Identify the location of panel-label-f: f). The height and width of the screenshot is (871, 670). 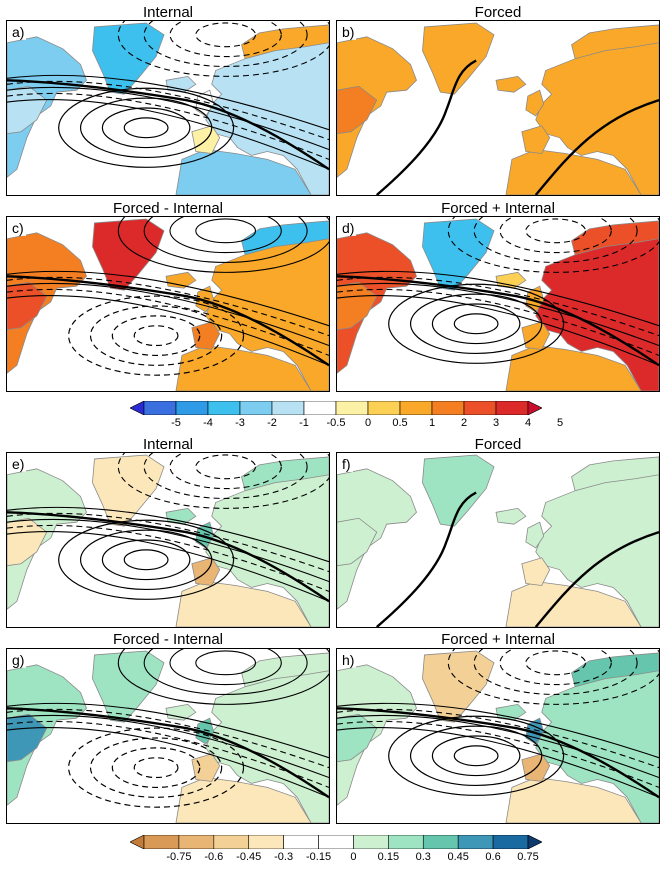
(346, 464).